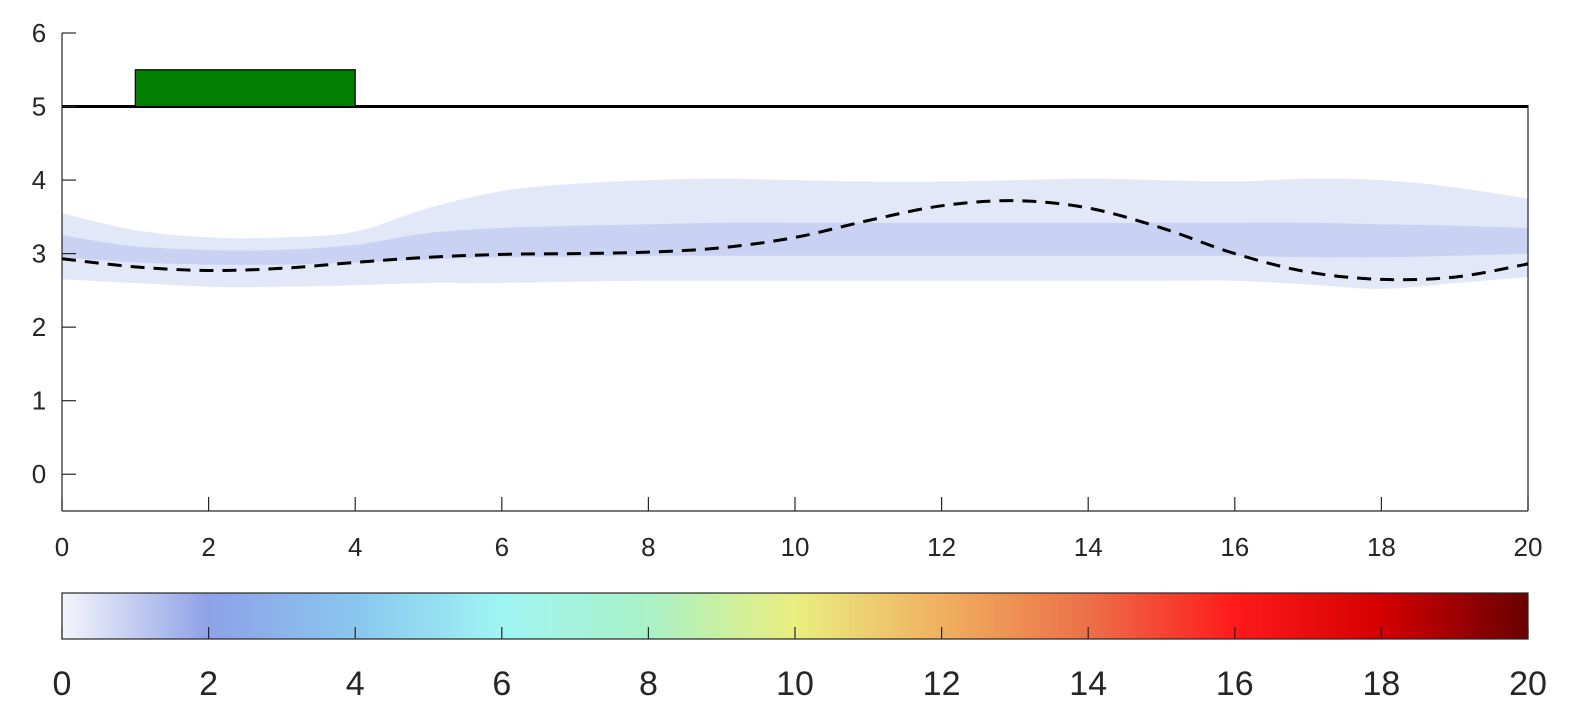 This screenshot has width=1590, height=724. What do you see at coordinates (1381, 684) in the screenshot?
I see `colorbar-tick-label: 18` at bounding box center [1381, 684].